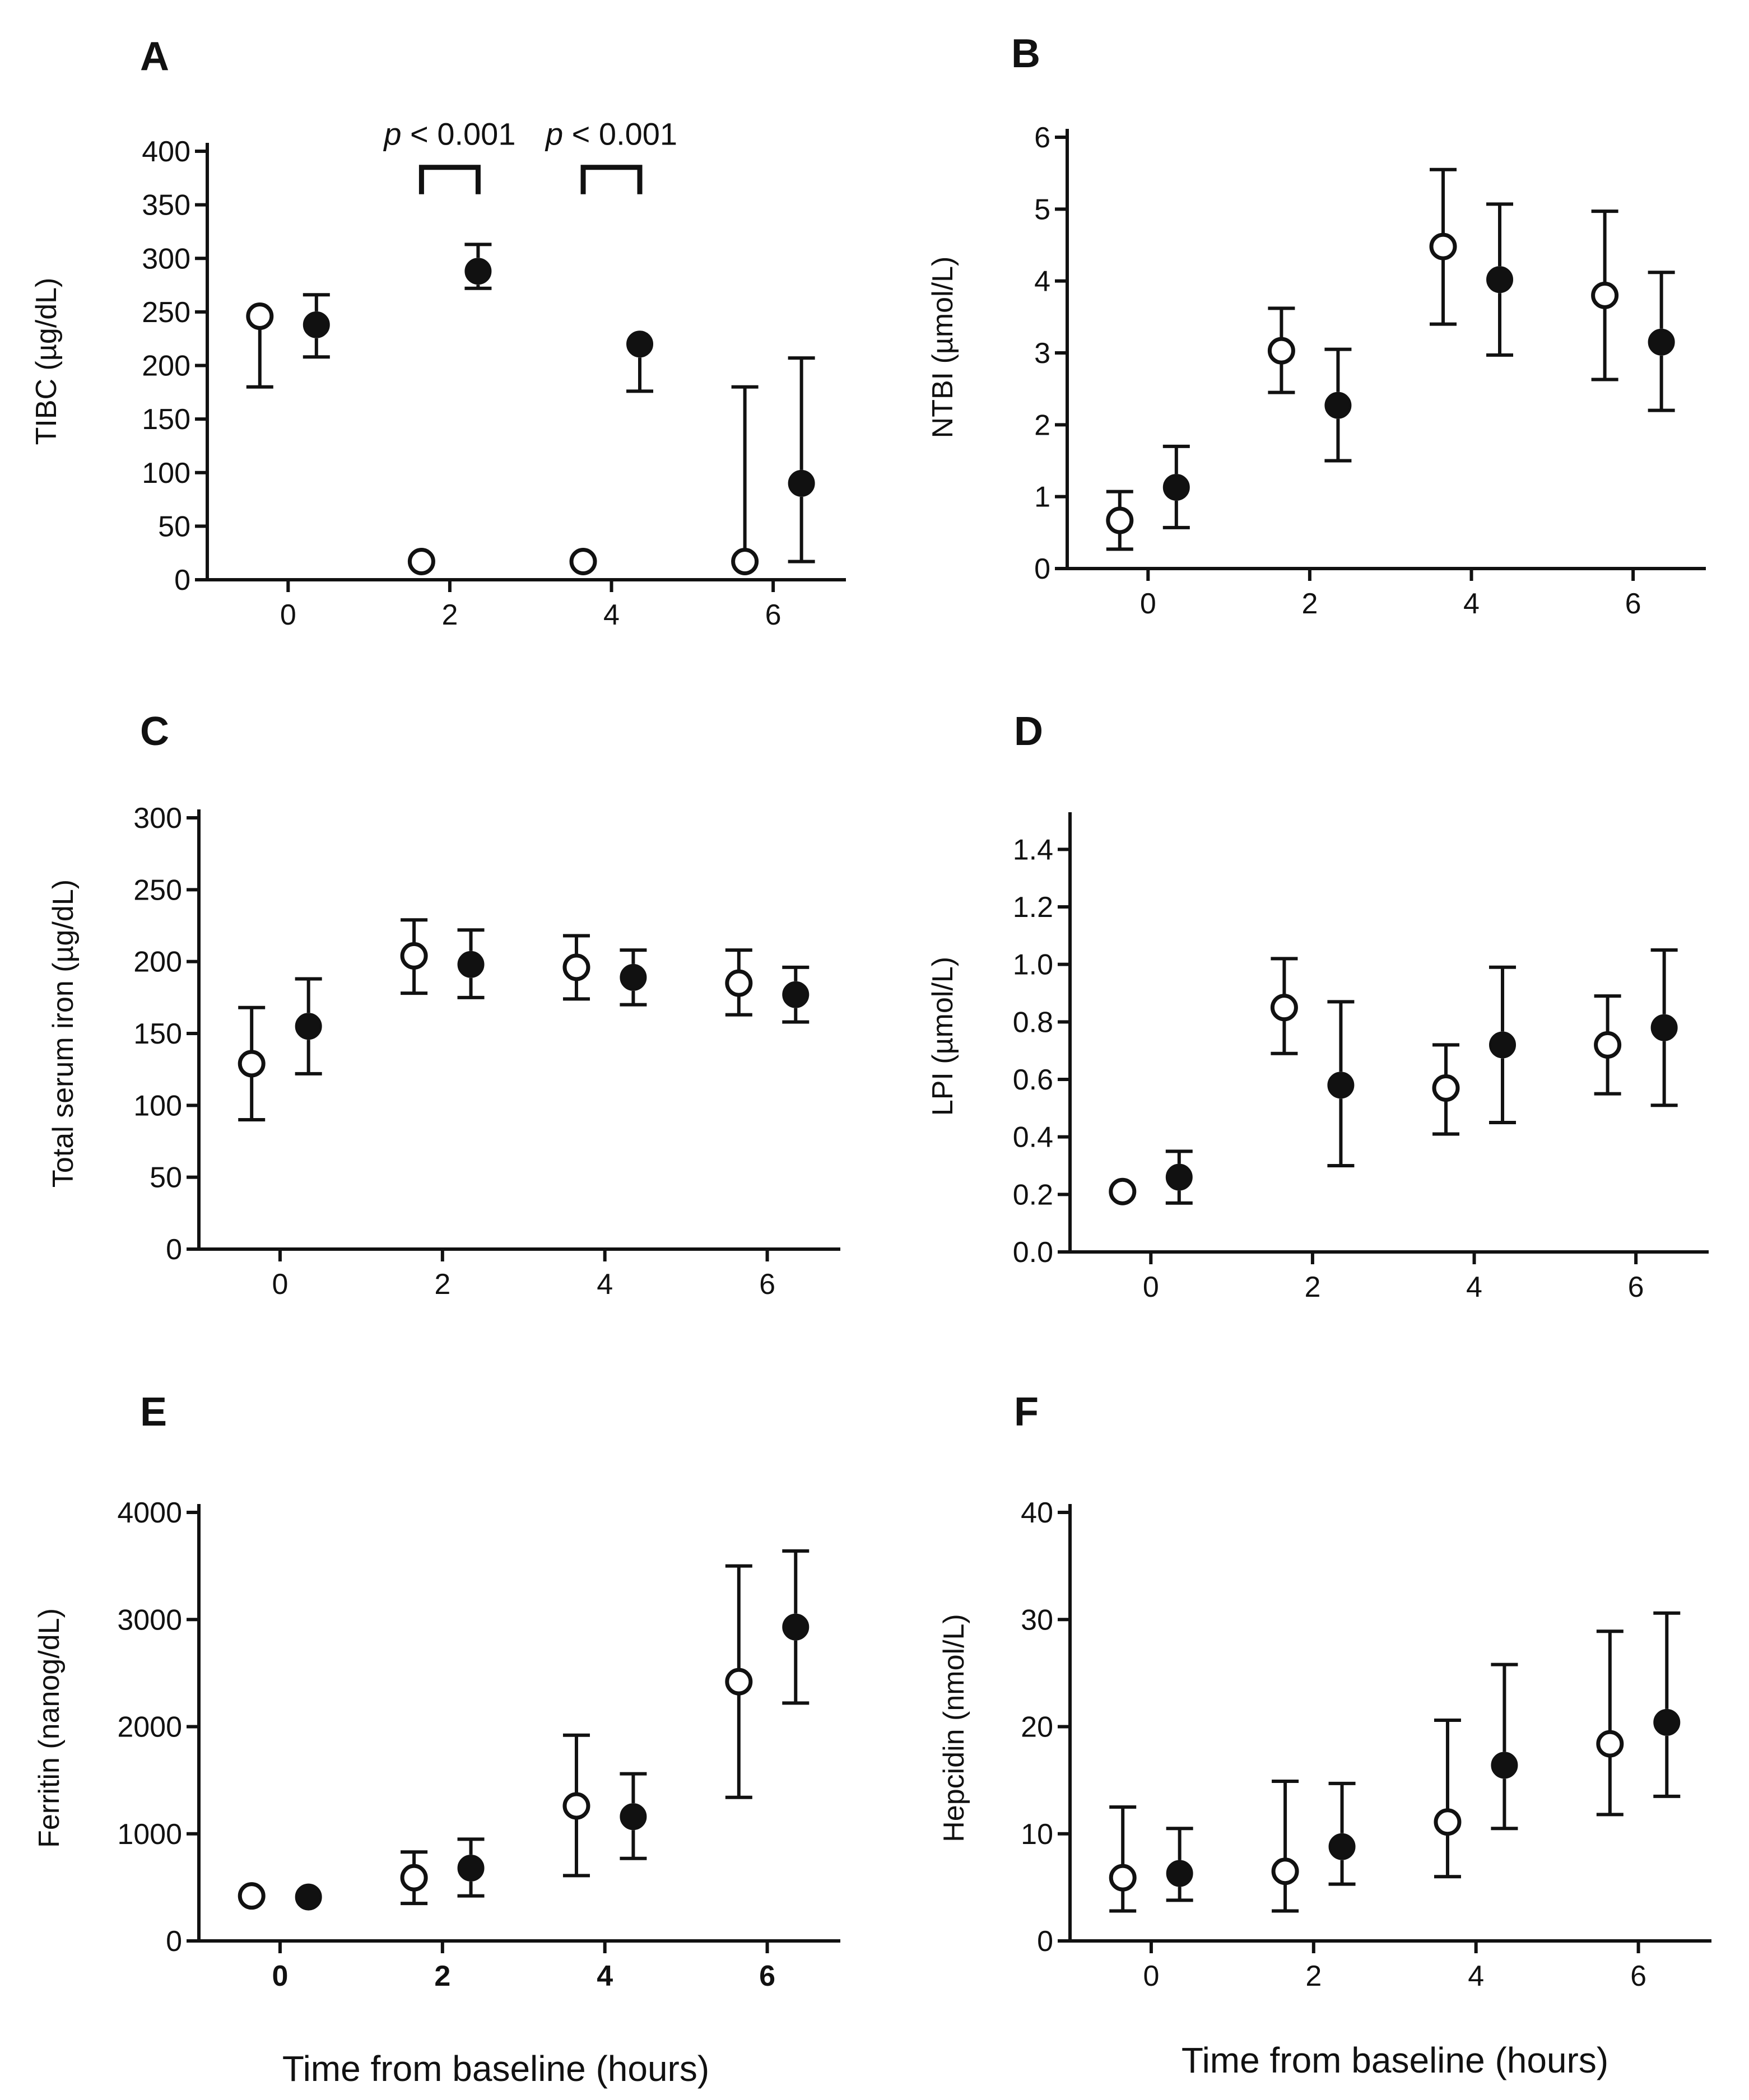 This screenshot has height=2100, width=1749. I want to click on y-tick-label: 150, so click(157, 1034).